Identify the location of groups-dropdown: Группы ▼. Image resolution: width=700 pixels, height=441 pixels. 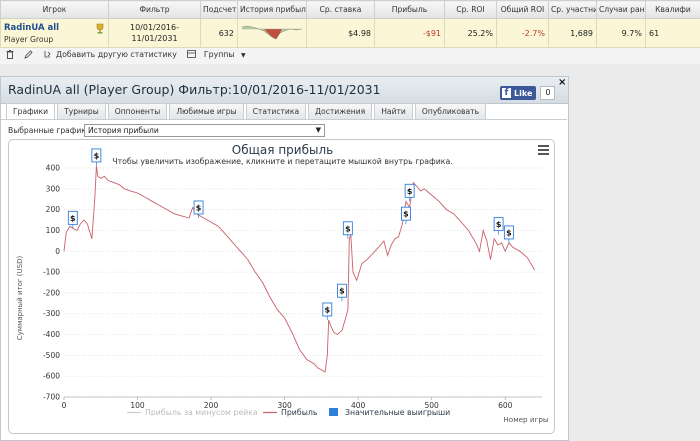
(223, 54).